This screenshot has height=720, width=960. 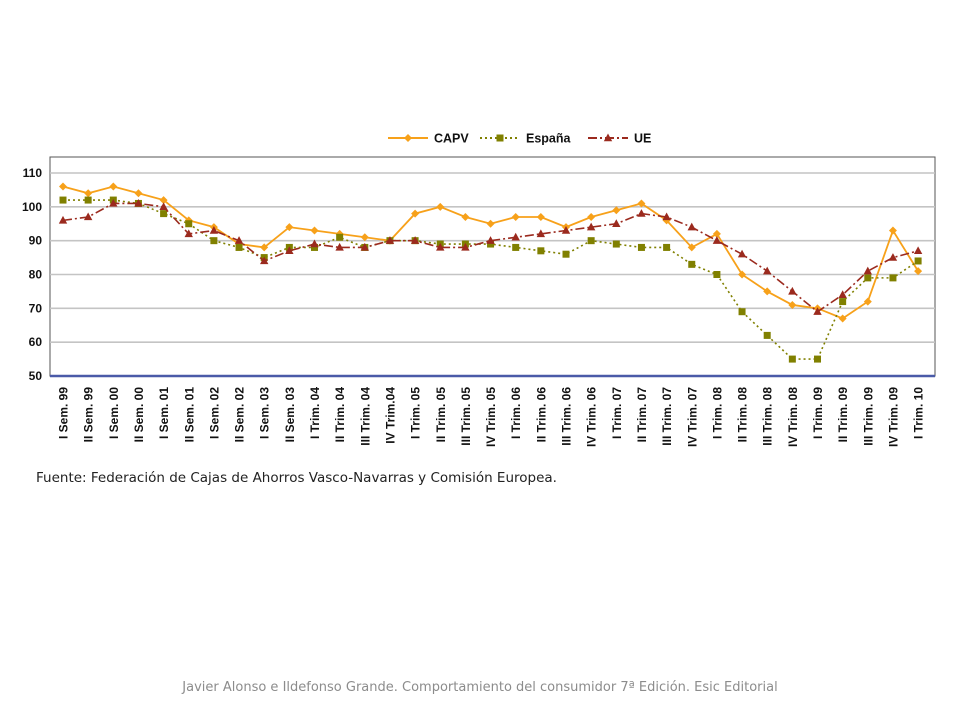 What do you see at coordinates (893, 417) in the screenshot?
I see `x-tick-label: IV Trim. 09` at bounding box center [893, 417].